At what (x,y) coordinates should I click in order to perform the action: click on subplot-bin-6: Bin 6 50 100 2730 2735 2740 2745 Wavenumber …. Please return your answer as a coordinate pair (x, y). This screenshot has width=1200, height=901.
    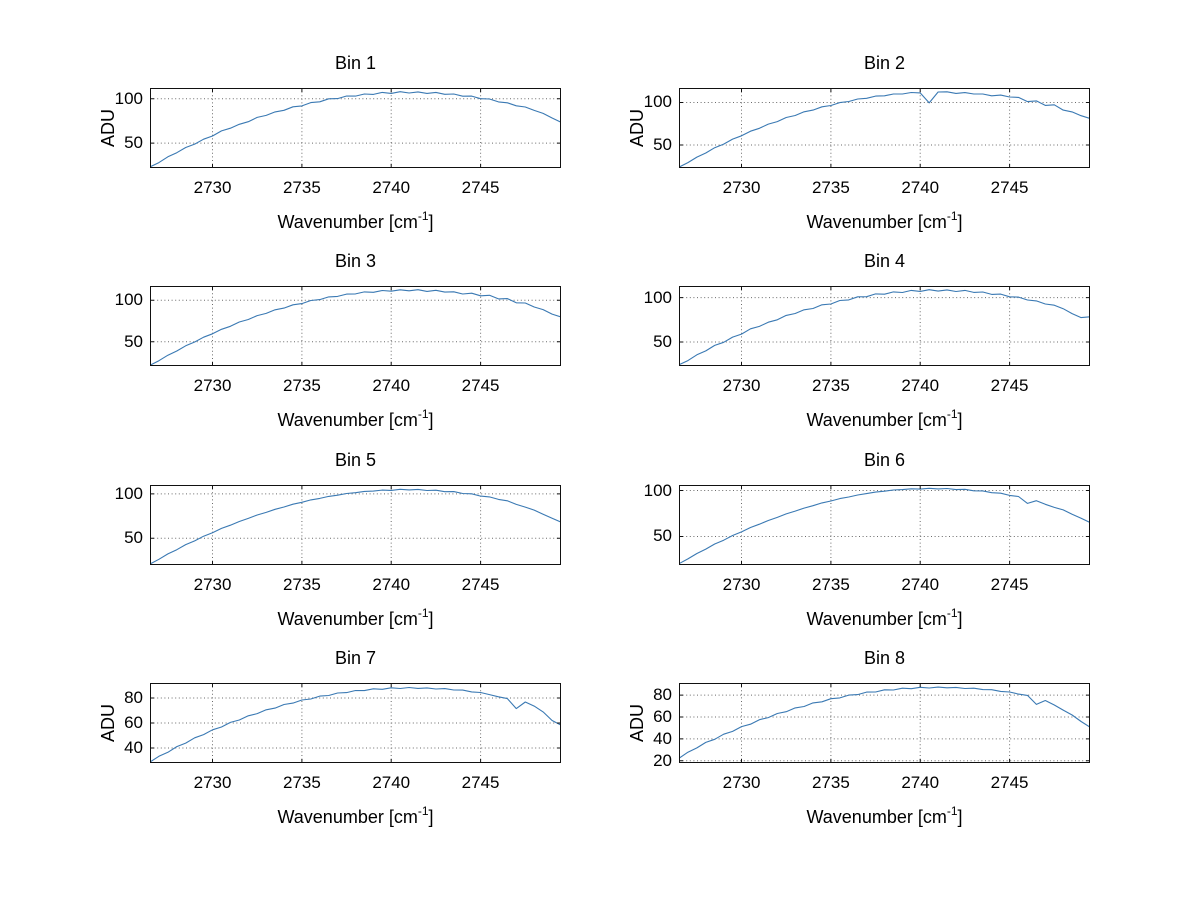
    Looking at the image, I should click on (844, 541).